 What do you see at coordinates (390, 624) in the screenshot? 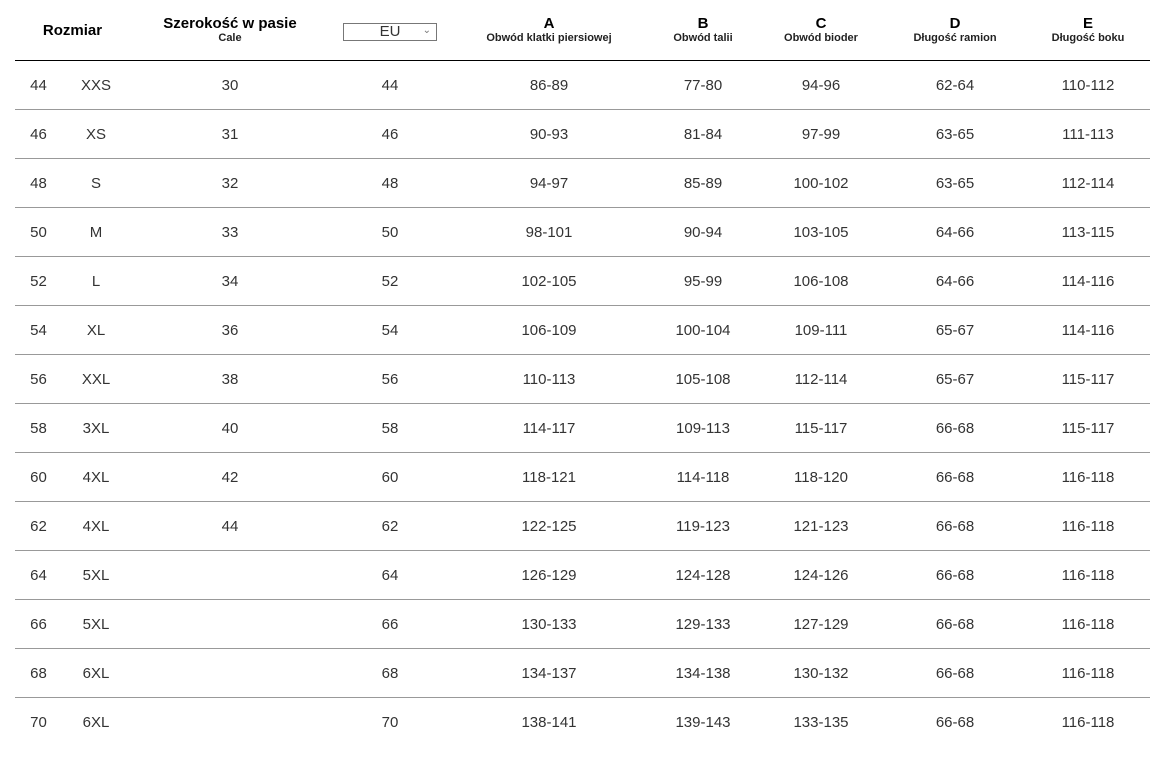
I see `cell-eu-size: 66` at bounding box center [390, 624].